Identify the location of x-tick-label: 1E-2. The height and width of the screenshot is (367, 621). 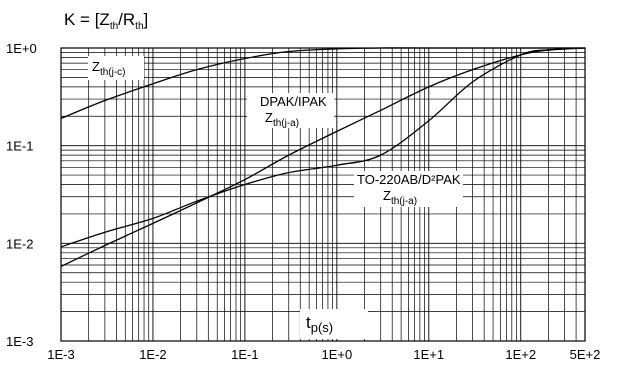
(152, 354).